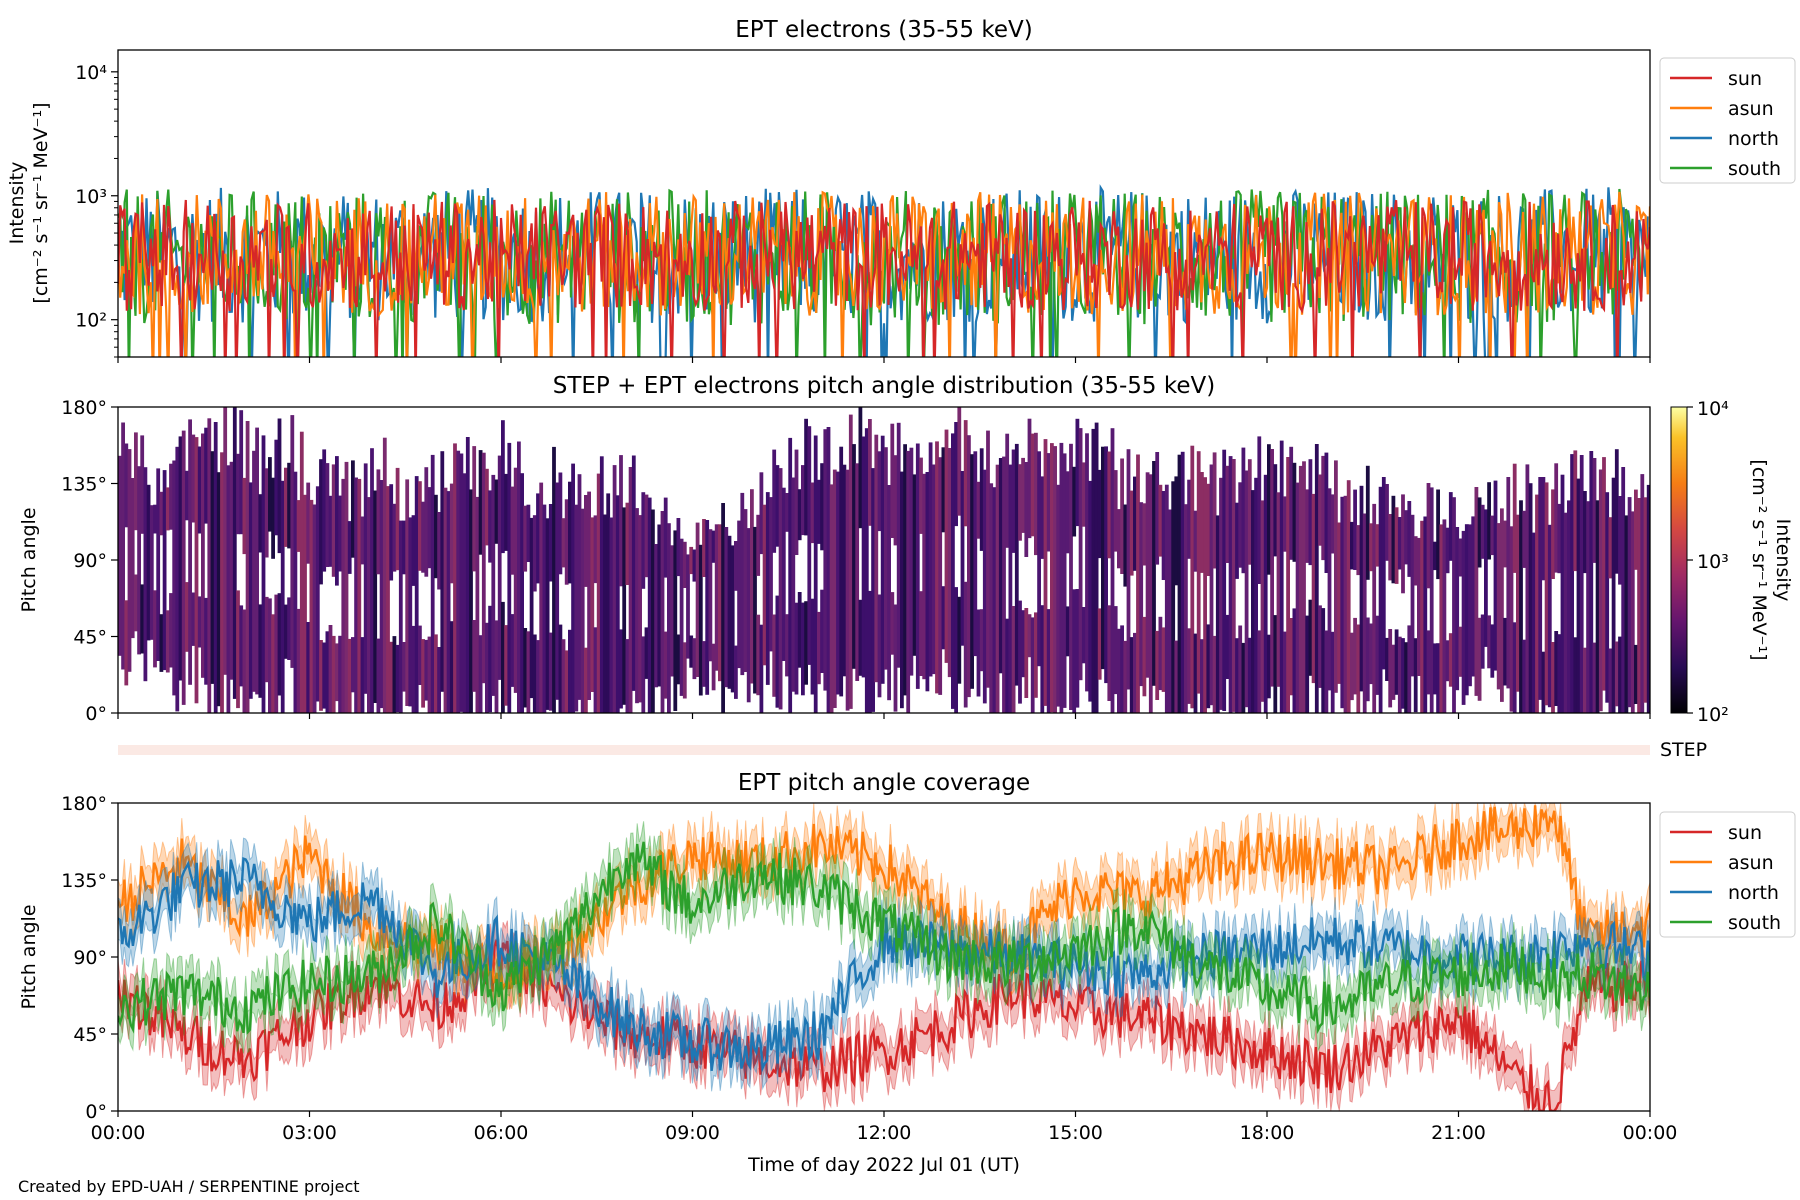 Image resolution: width=1800 pixels, height=1200 pixels. I want to click on panel3-legend: sun asun north south, so click(1727, 874).